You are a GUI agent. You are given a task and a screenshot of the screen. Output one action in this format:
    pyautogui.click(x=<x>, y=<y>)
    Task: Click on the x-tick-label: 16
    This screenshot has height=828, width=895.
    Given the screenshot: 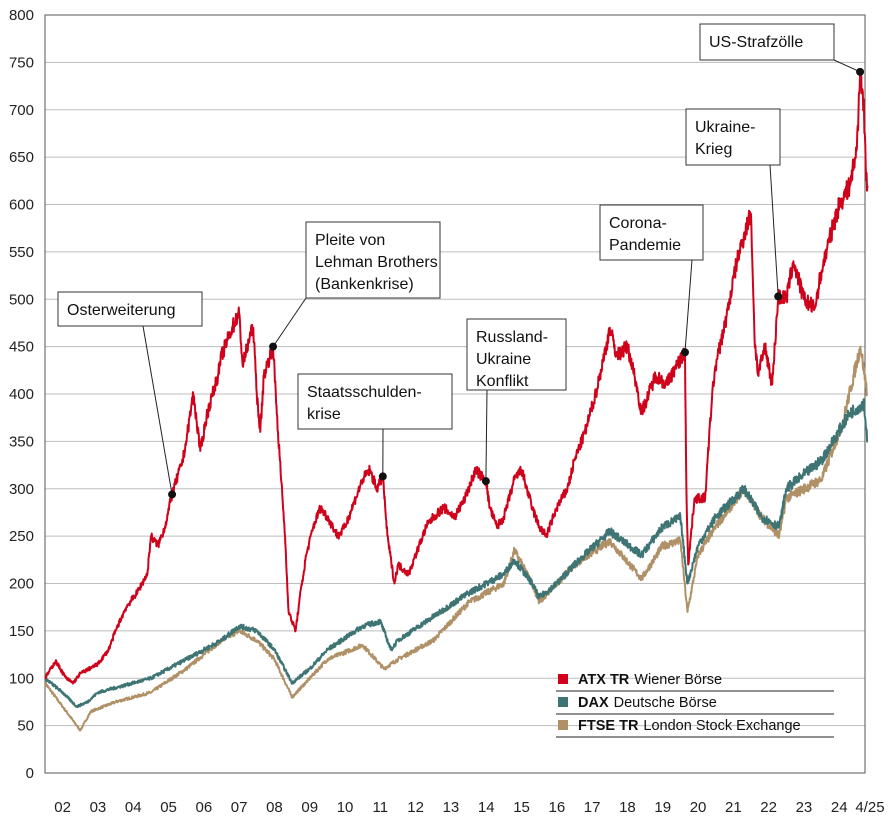 What is the action you would take?
    pyautogui.click(x=557, y=807)
    